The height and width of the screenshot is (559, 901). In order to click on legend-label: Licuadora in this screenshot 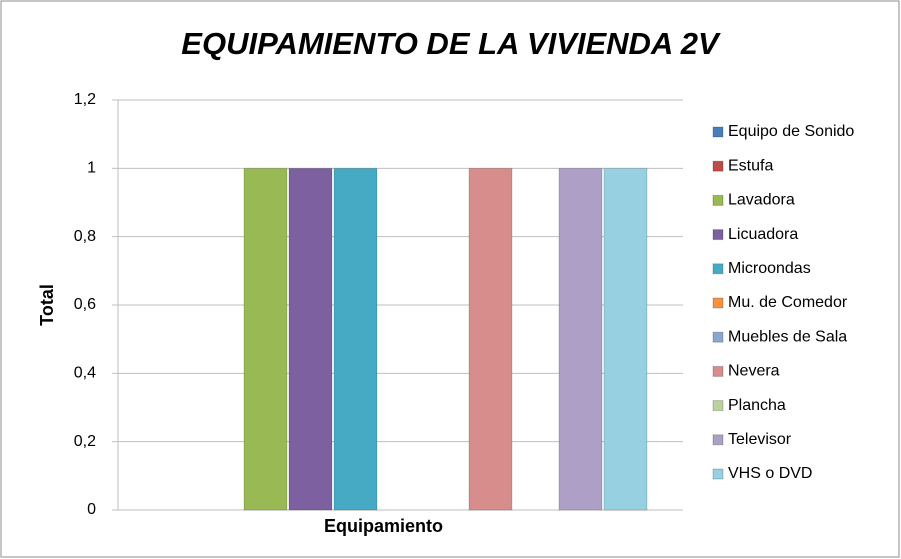, I will do `click(763, 234)`.